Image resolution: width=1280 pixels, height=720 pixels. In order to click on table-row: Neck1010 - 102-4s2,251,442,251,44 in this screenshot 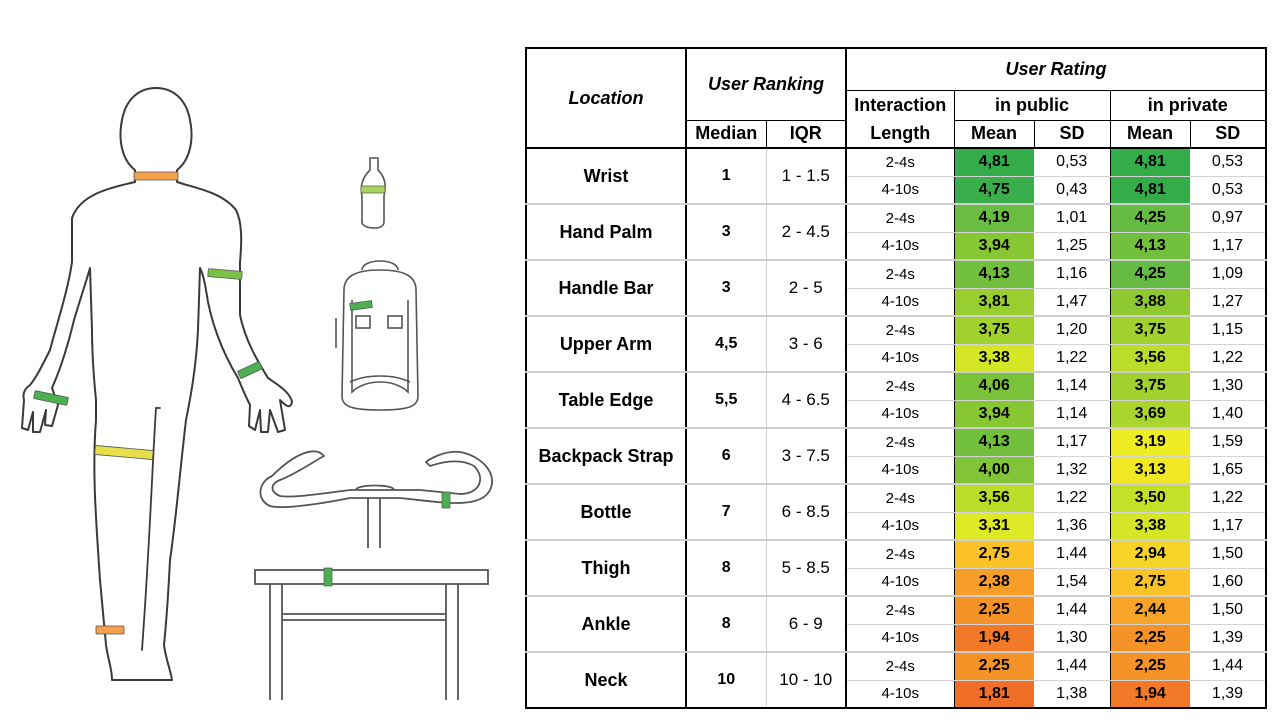, I will do `click(896, 666)`.